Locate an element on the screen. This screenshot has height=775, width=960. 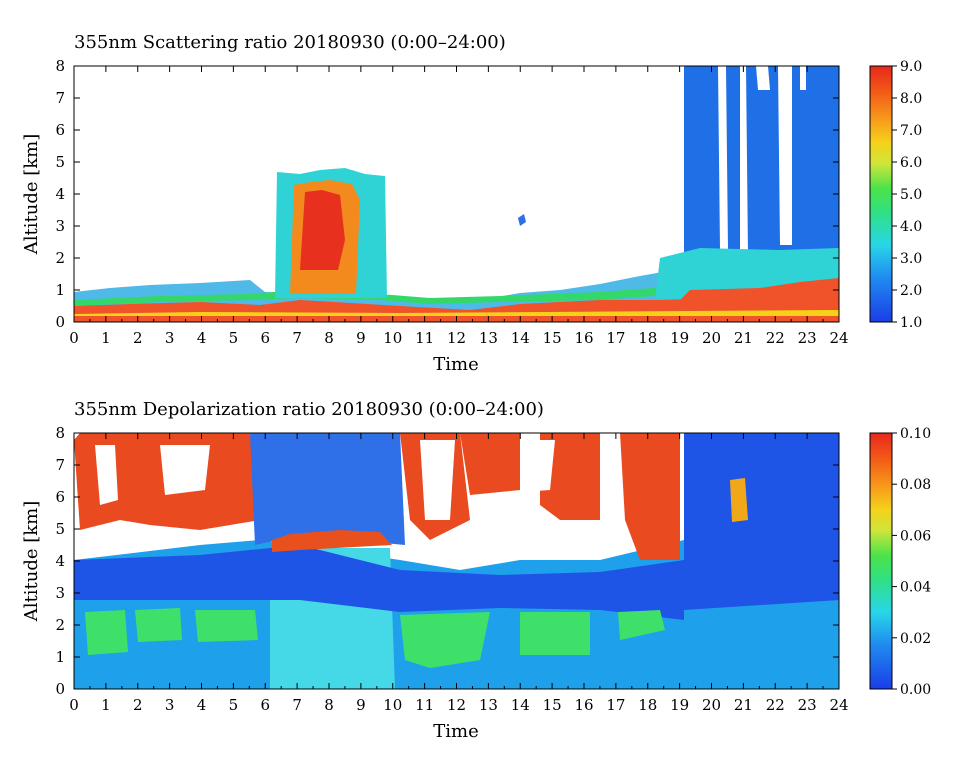
colorbar-tick-label: 0.04 is located at coordinates (915, 588).